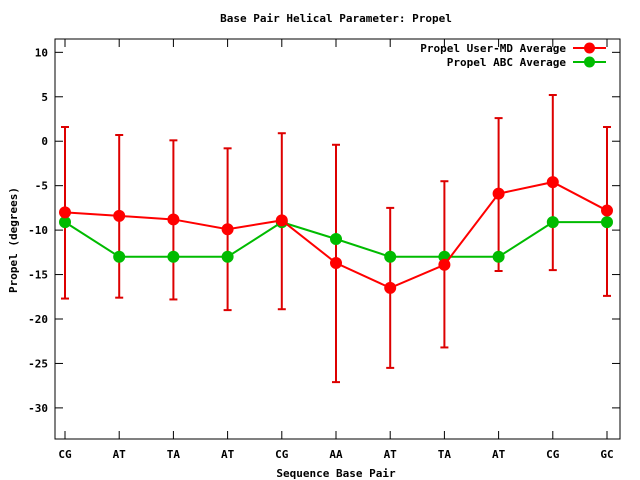  Describe the element at coordinates (493, 48) in the screenshot. I see `legend-label: Propel User-MD Average` at that location.